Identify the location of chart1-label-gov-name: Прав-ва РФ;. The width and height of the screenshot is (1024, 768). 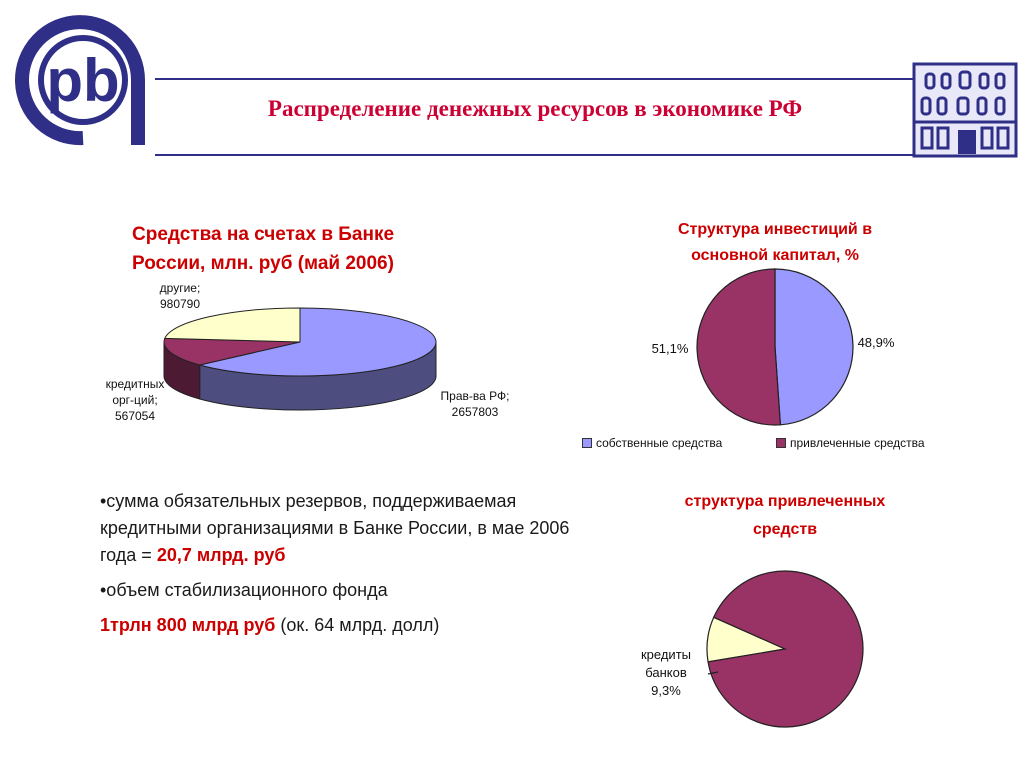
(475, 396).